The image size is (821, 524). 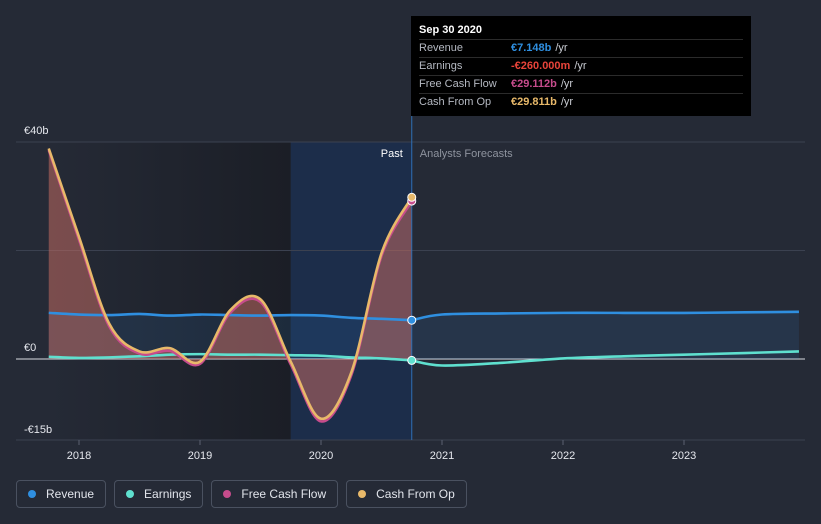 What do you see at coordinates (230, 357) in the screenshot?
I see `earnings-line` at bounding box center [230, 357].